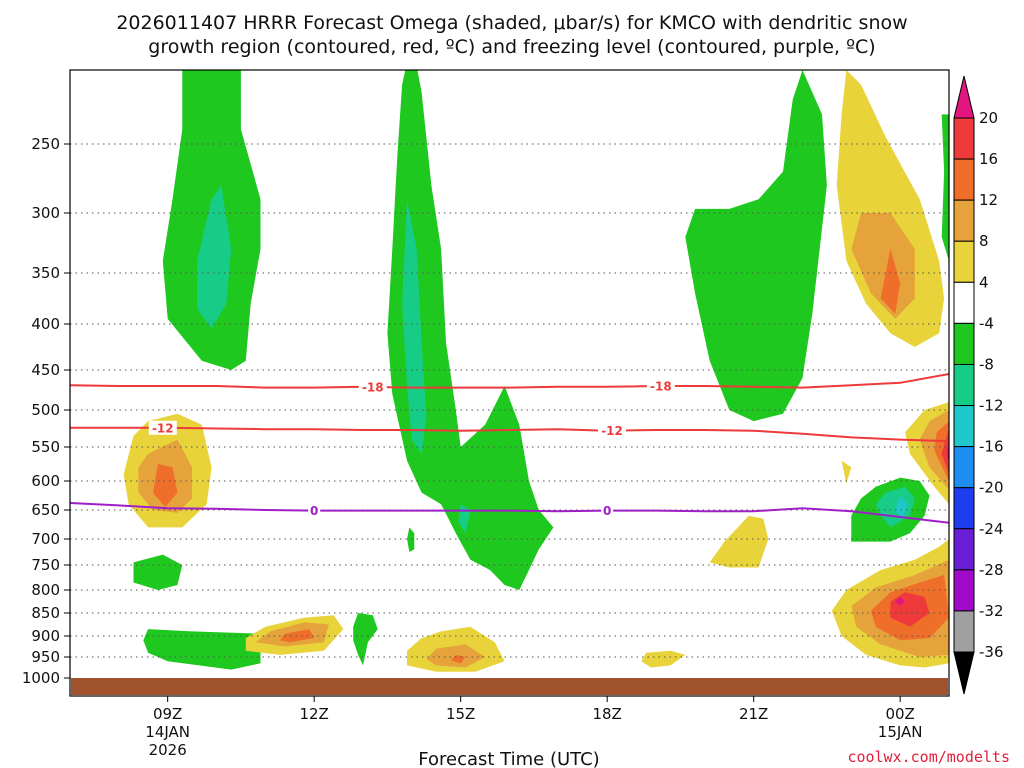  I want to click on omega-region-orange-00z-upper, so click(883, 266).